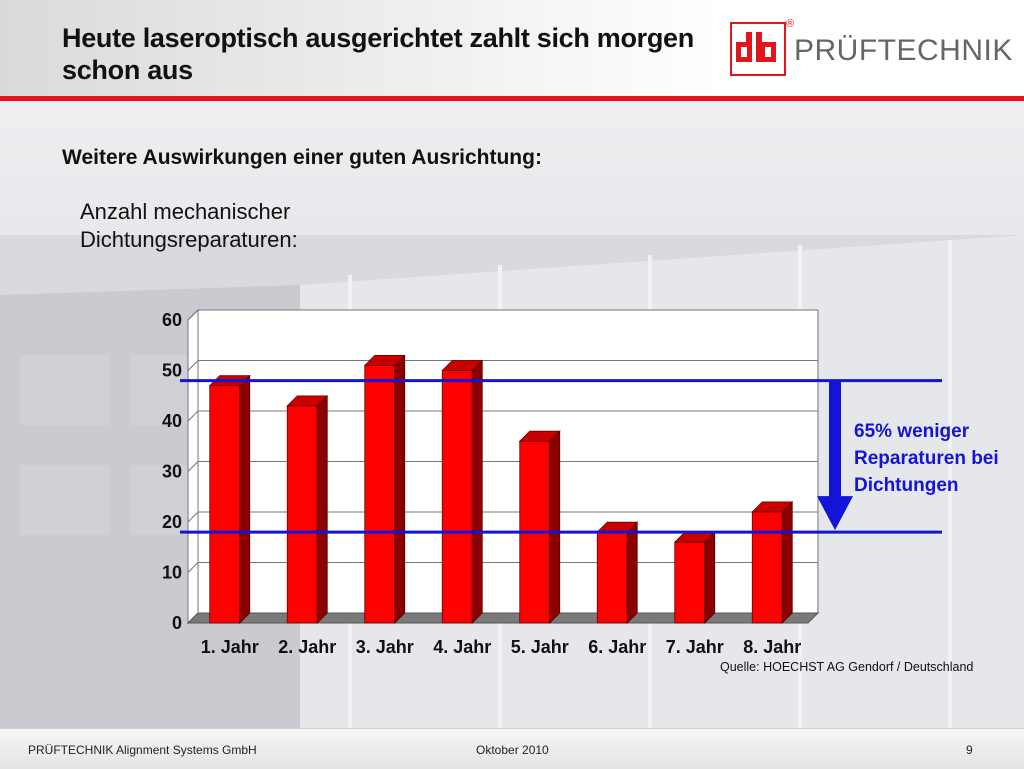 Image resolution: width=1024 pixels, height=769 pixels. Describe the element at coordinates (926, 458) in the screenshot. I see `reduction-annotation: 65% weniger Reparaturen bei Dichtungen` at that location.